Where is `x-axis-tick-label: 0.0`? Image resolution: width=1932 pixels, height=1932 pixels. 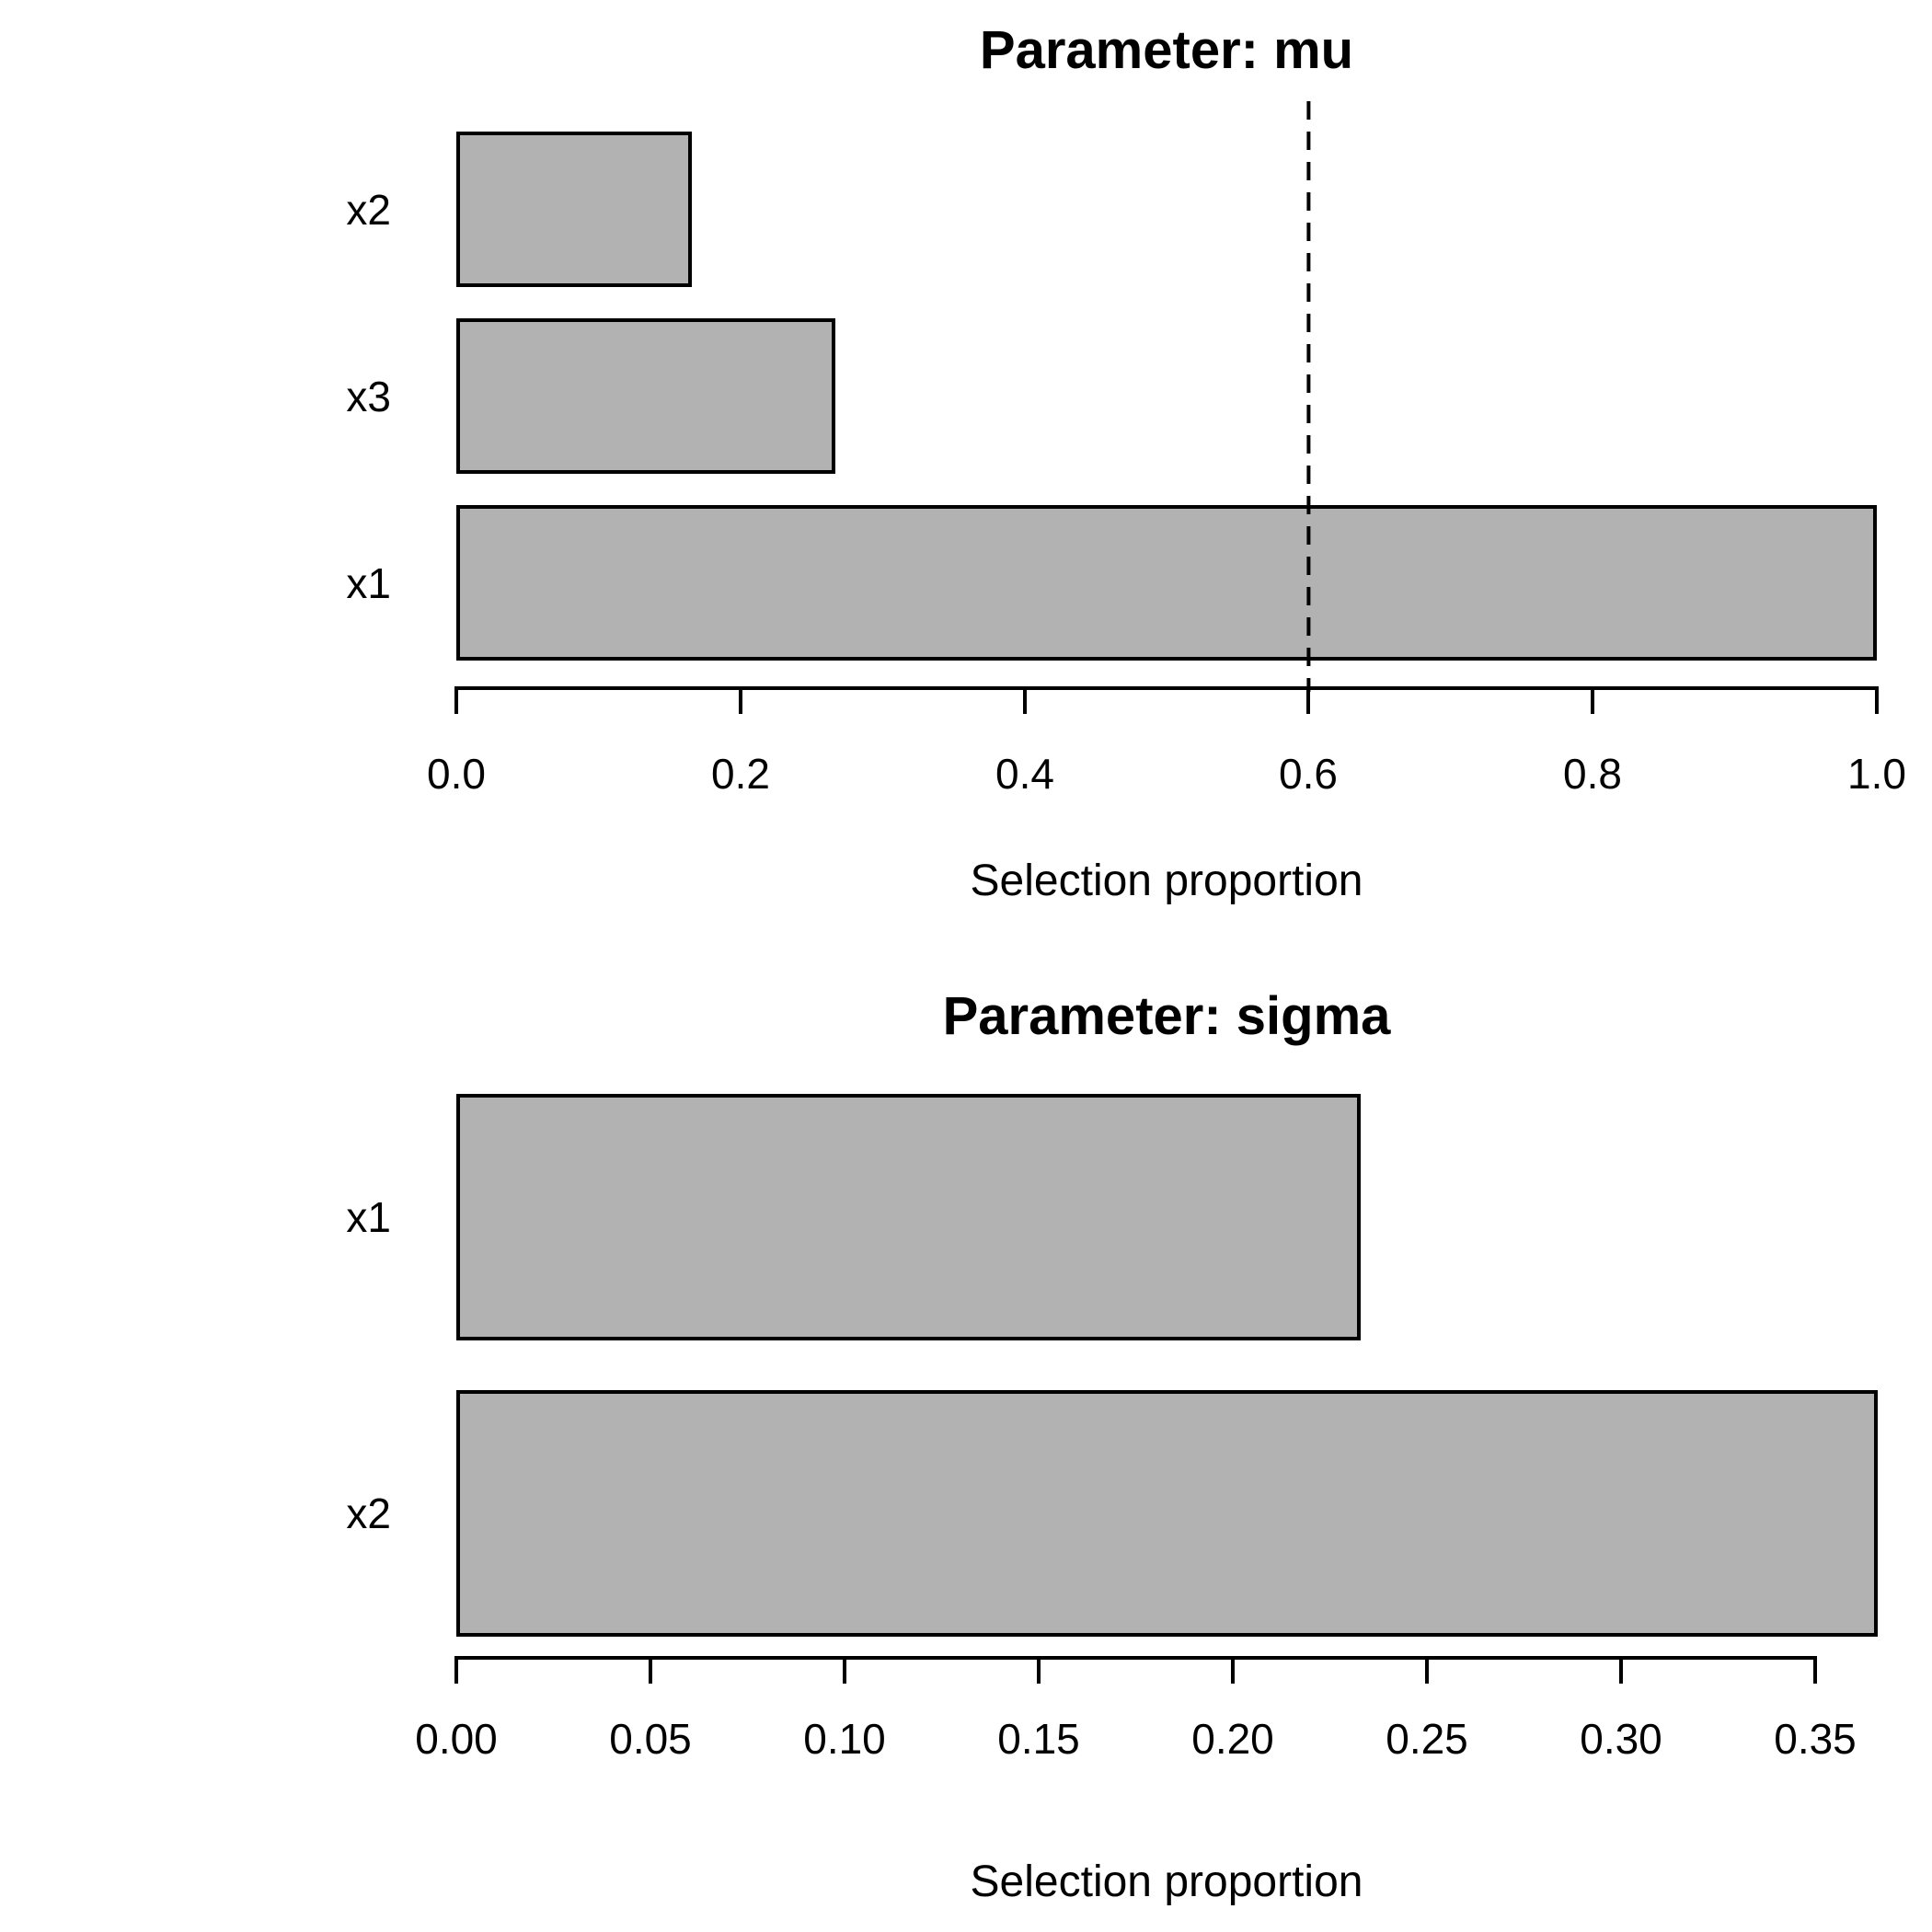 x-axis-tick-label: 0.0 is located at coordinates (456, 774).